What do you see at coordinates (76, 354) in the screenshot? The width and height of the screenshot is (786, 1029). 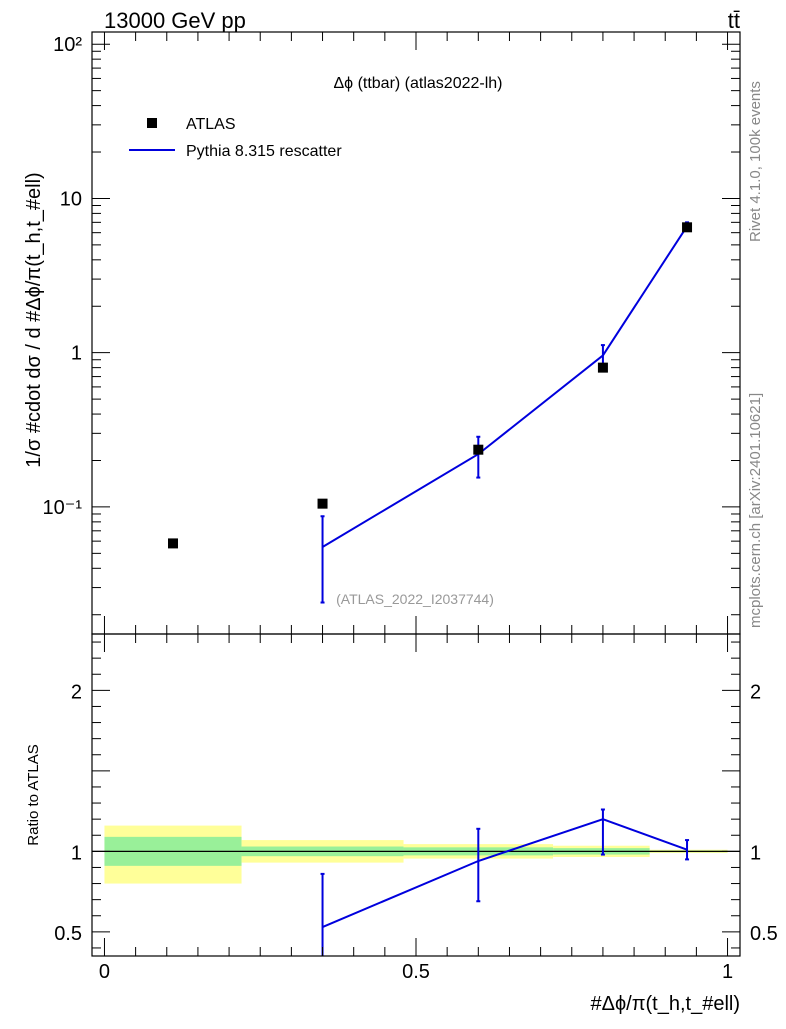 I see `main-y-tick-label: 1` at bounding box center [76, 354].